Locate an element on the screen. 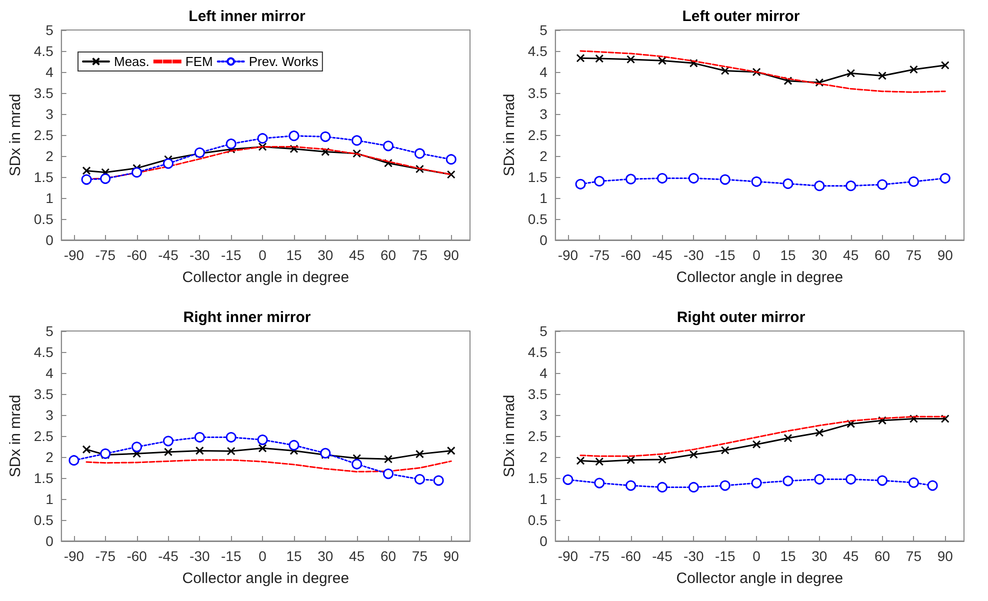 The height and width of the screenshot is (601, 988). legend-label: FEM is located at coordinates (199, 61).